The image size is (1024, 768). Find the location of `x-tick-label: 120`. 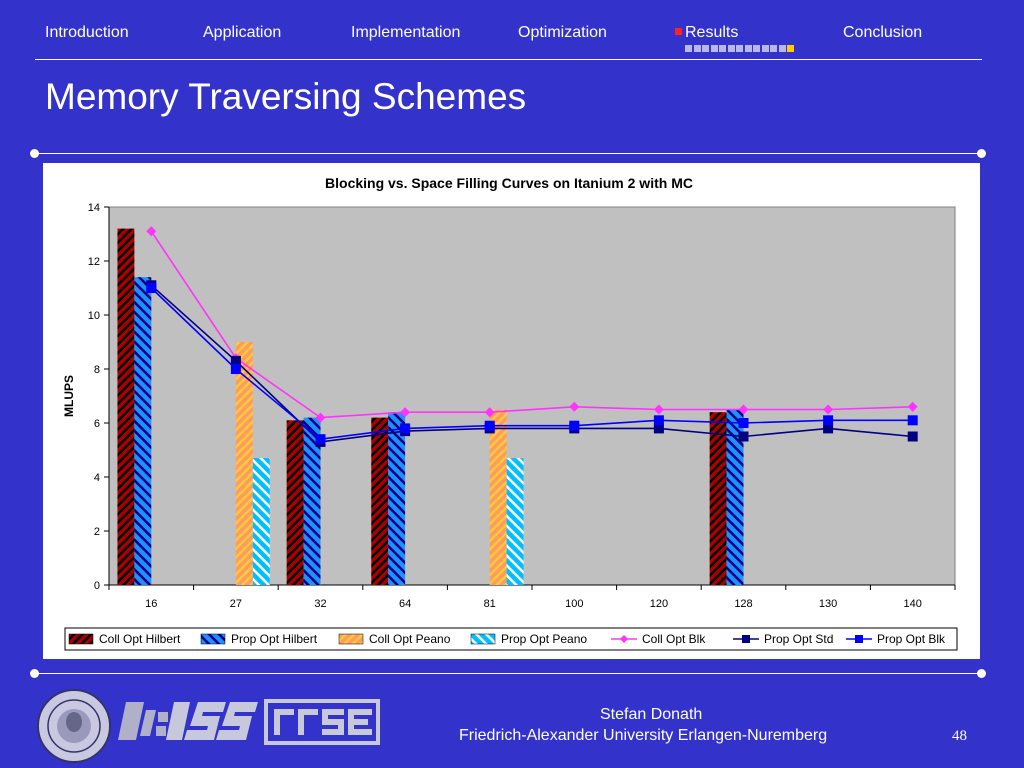

x-tick-label: 120 is located at coordinates (659, 604).